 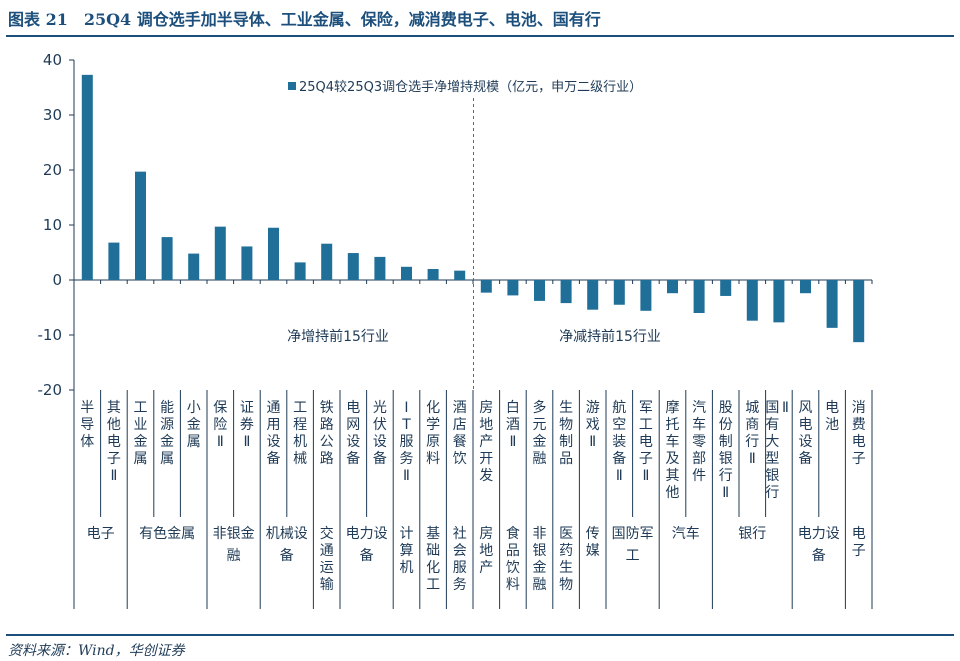 I want to click on legend-swatch, so click(x=292, y=86).